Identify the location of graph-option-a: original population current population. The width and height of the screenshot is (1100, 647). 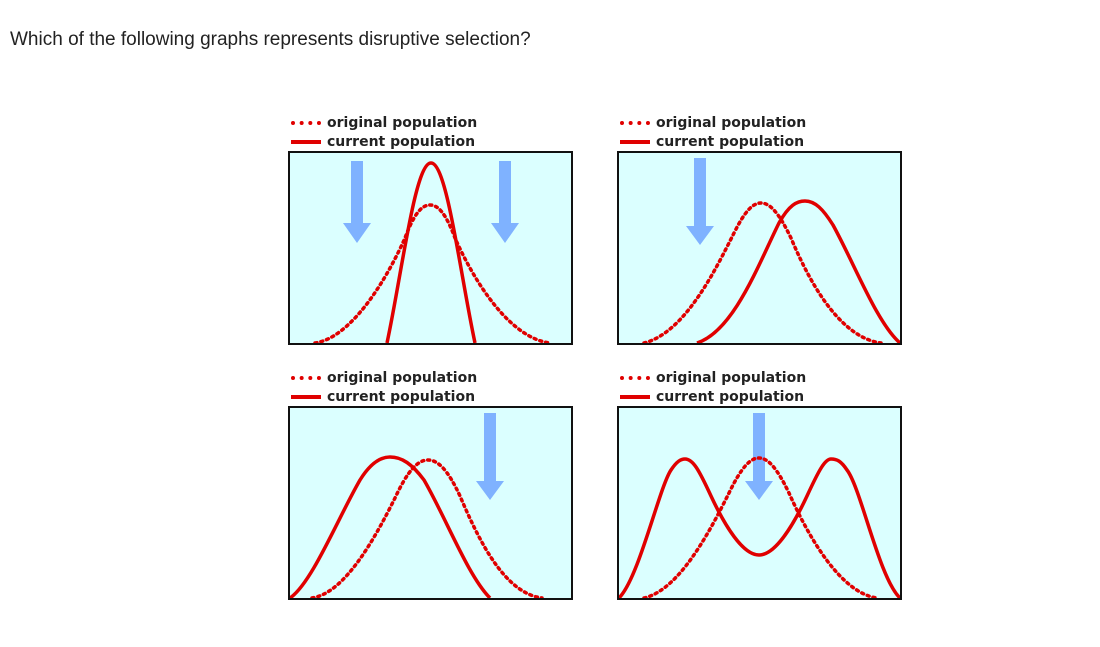
(430, 229).